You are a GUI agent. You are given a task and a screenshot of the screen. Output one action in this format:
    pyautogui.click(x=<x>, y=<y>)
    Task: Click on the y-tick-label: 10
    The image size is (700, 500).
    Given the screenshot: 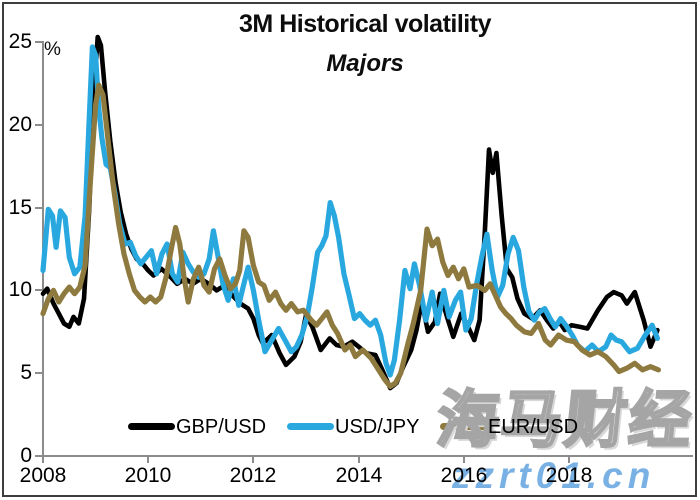 What is the action you would take?
    pyautogui.click(x=20, y=289)
    